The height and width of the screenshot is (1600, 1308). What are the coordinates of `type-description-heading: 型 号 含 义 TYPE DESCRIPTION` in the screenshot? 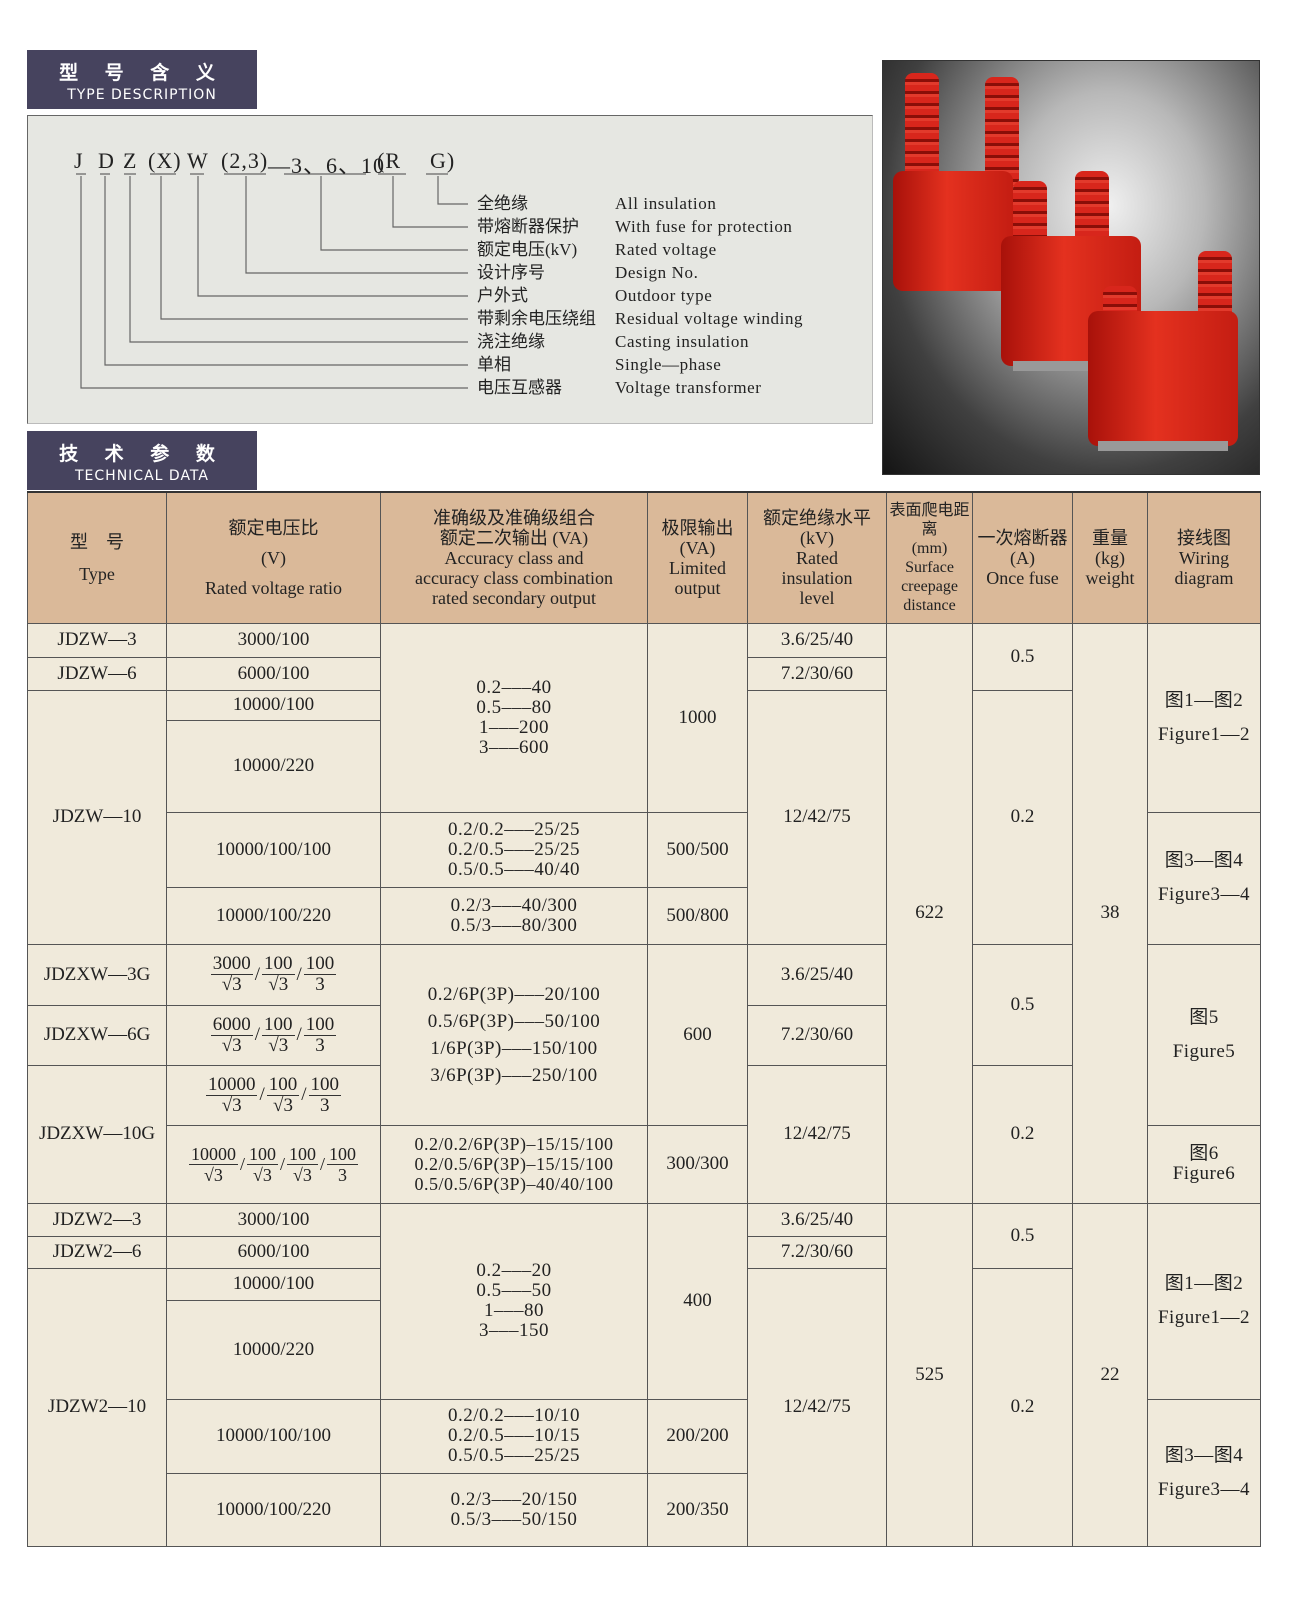 It's located at (142, 79).